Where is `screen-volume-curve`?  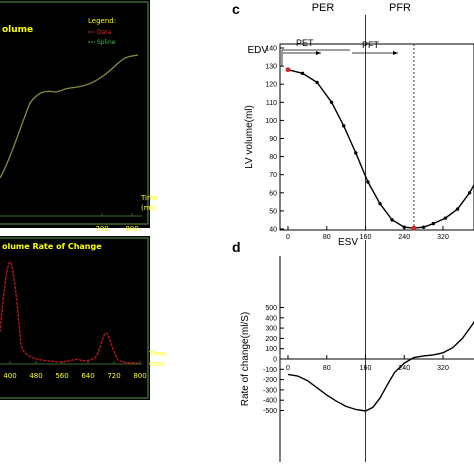 screen-volume-curve is located at coordinates (69, 116).